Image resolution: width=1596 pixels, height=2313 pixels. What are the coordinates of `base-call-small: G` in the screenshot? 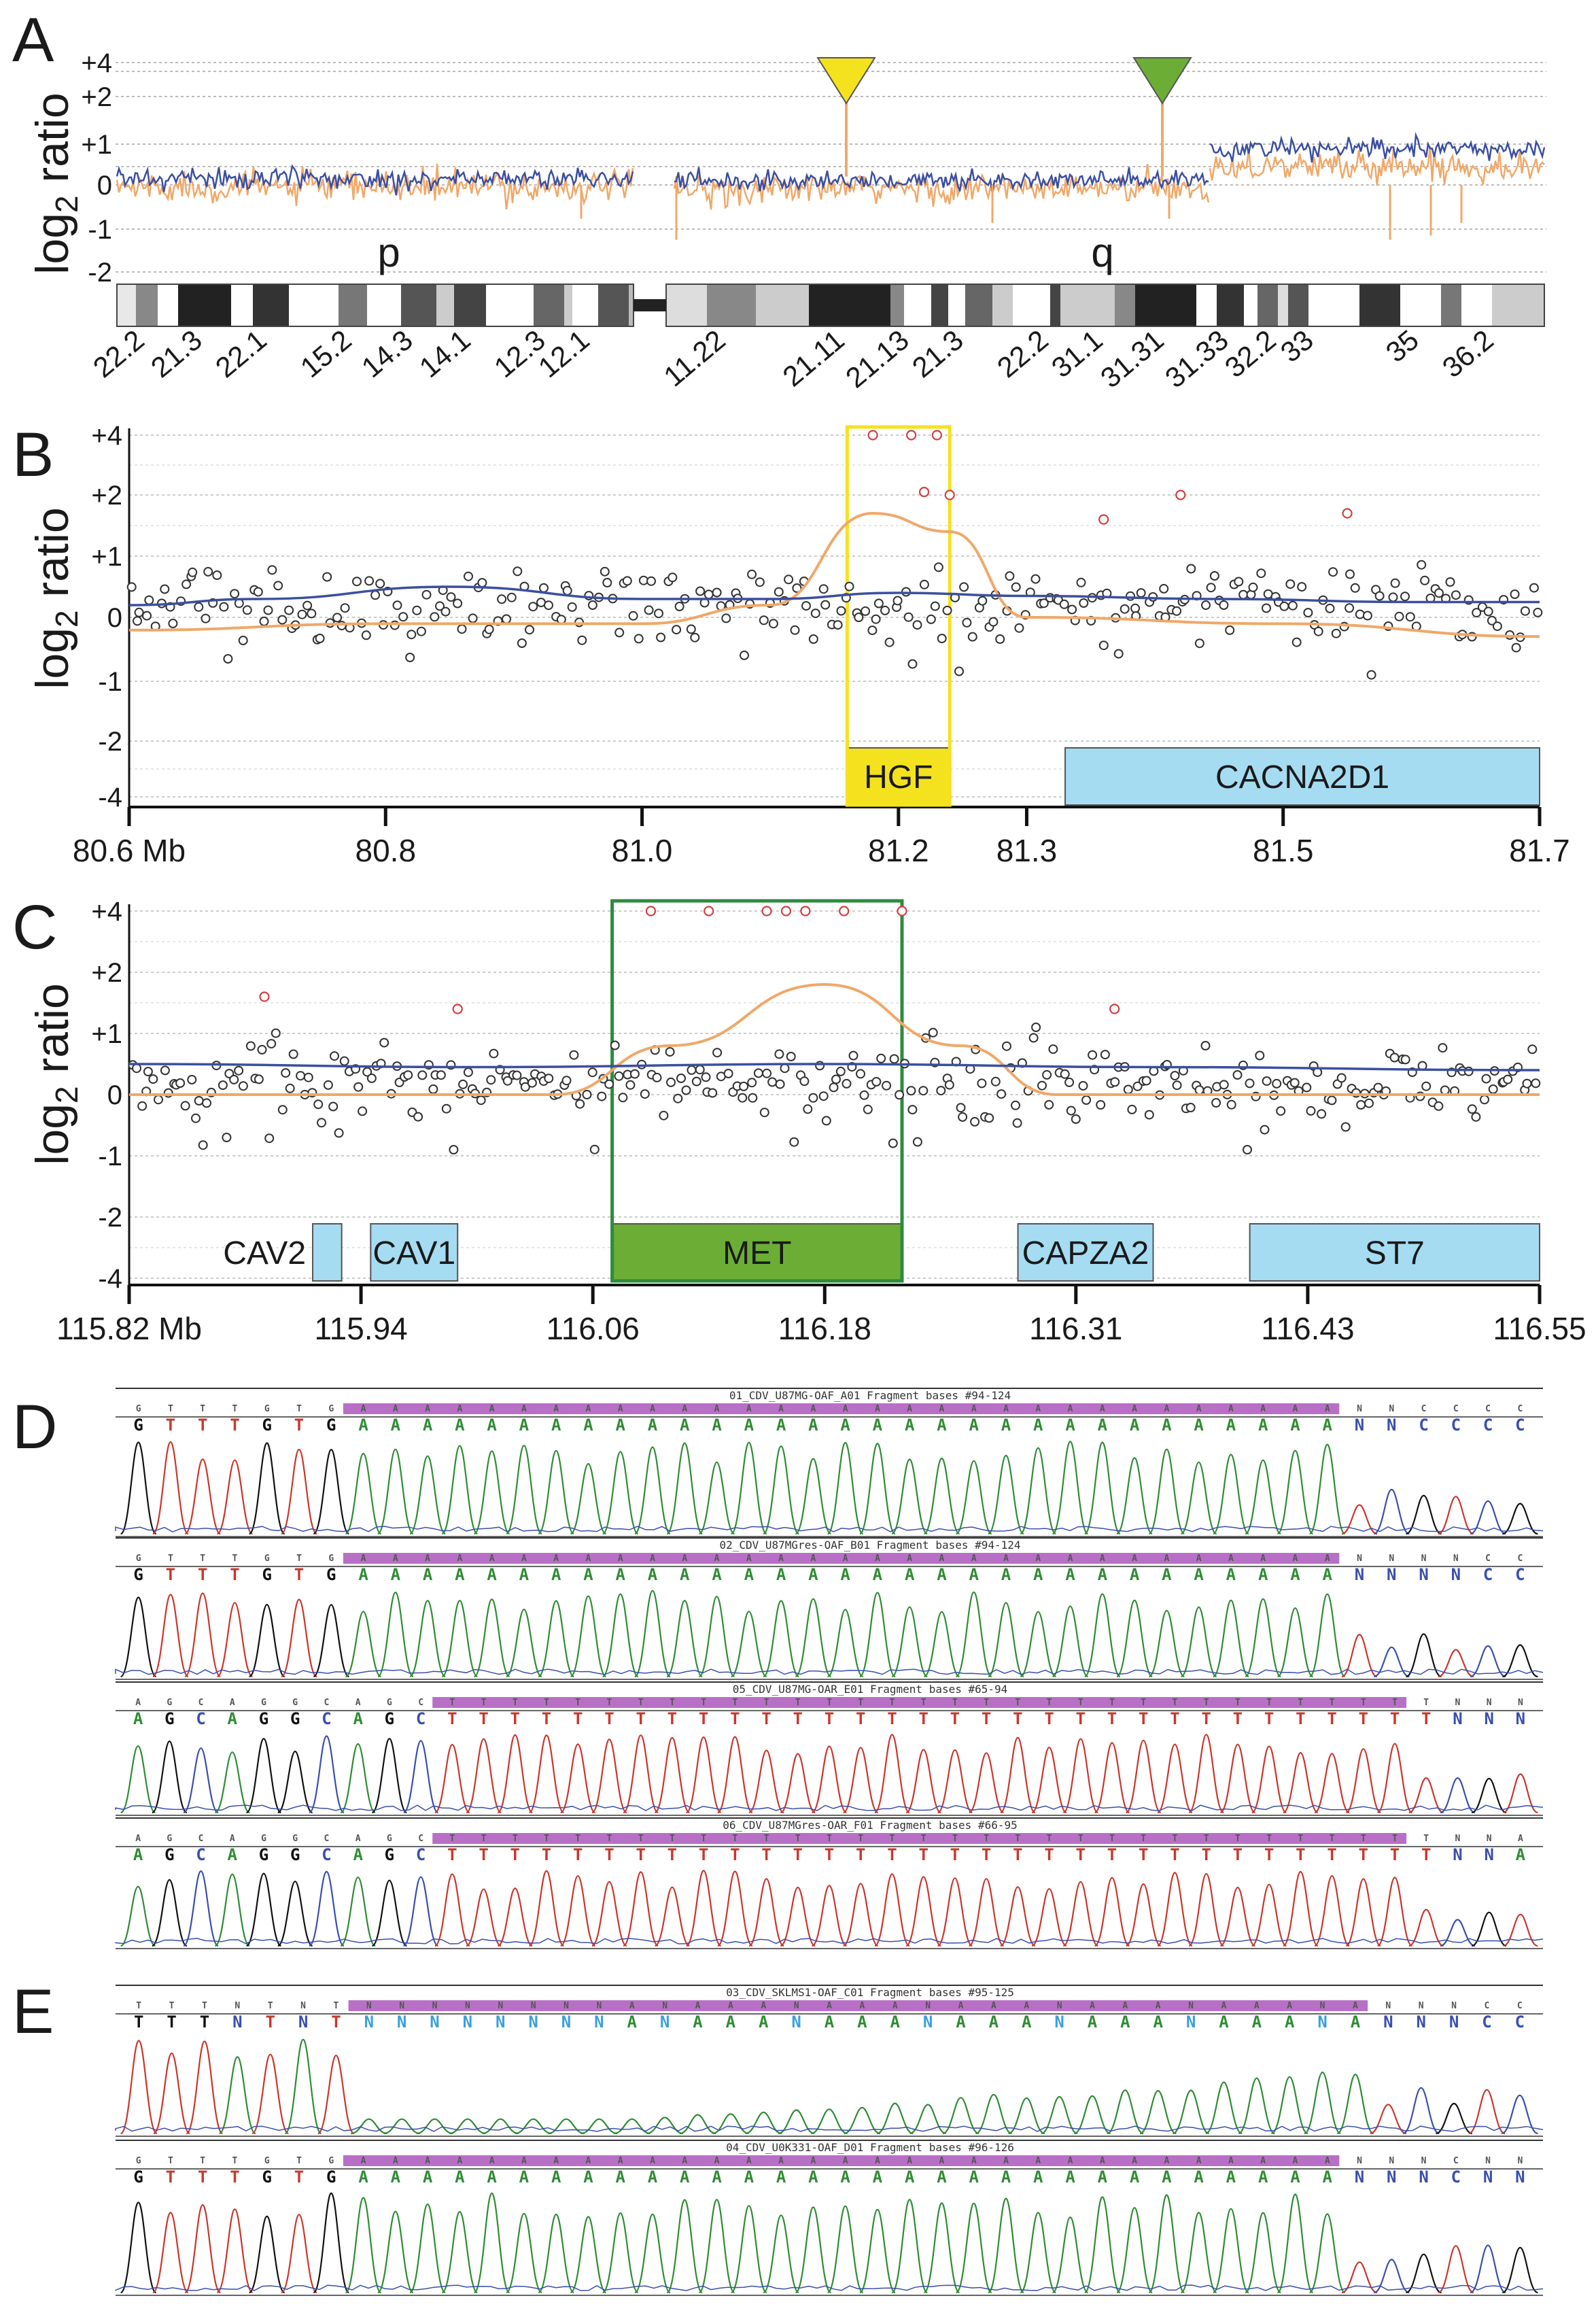 It's located at (263, 1703).